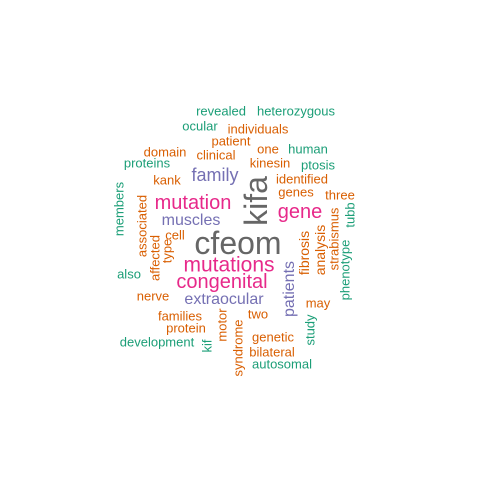  Describe the element at coordinates (256, 201) in the screenshot. I see `word-kifa: kifa` at that location.